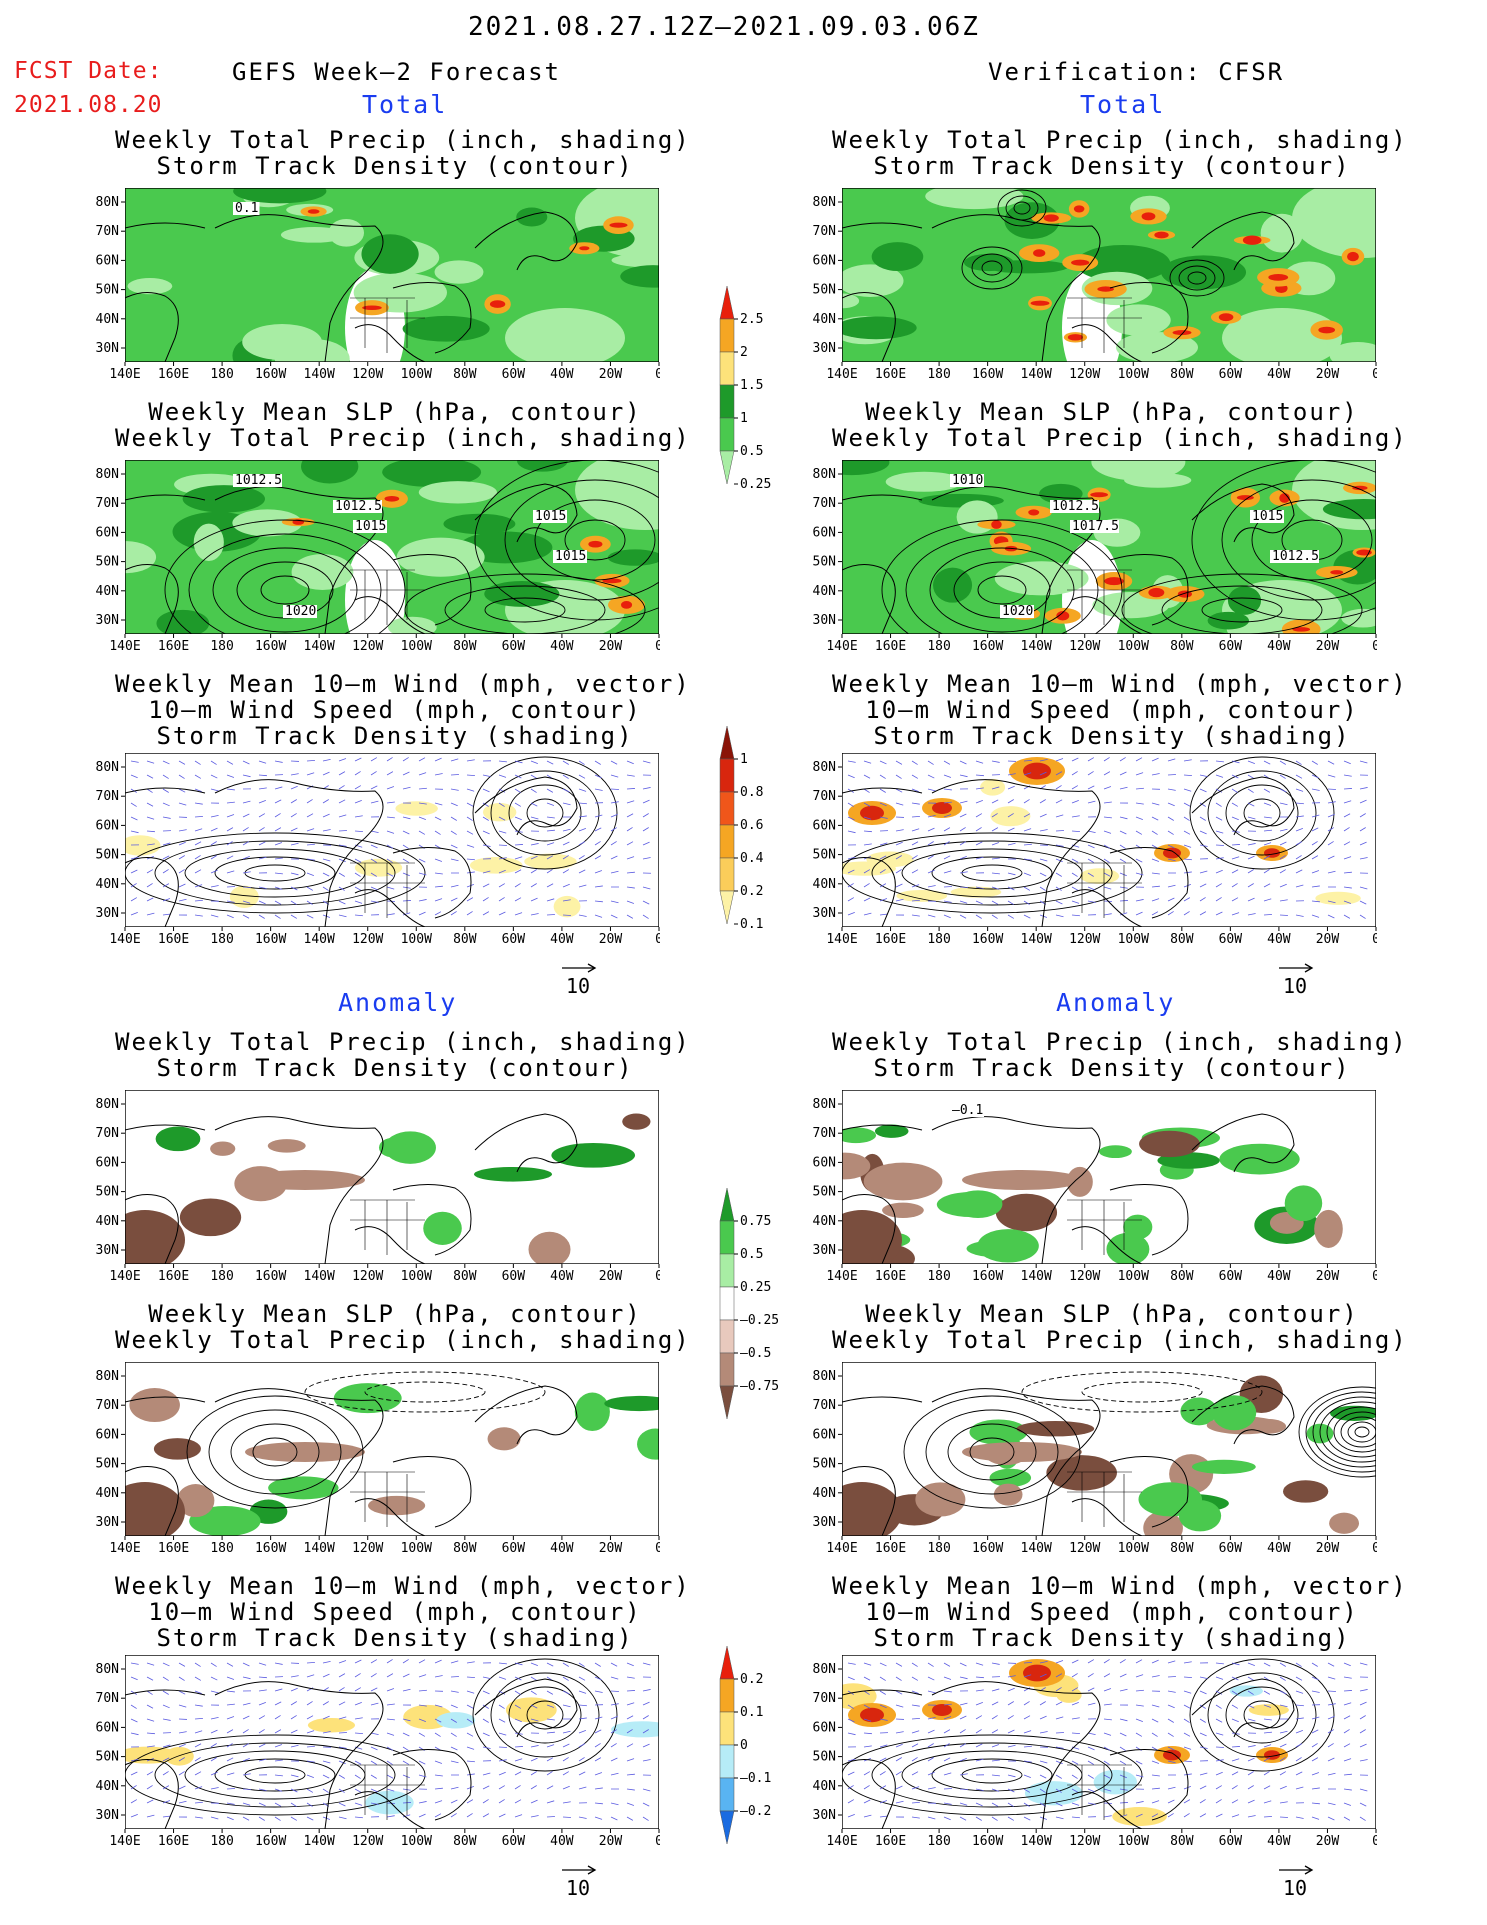  What do you see at coordinates (124, 1548) in the screenshot?
I see `lon-tick-label: 140E` at bounding box center [124, 1548].